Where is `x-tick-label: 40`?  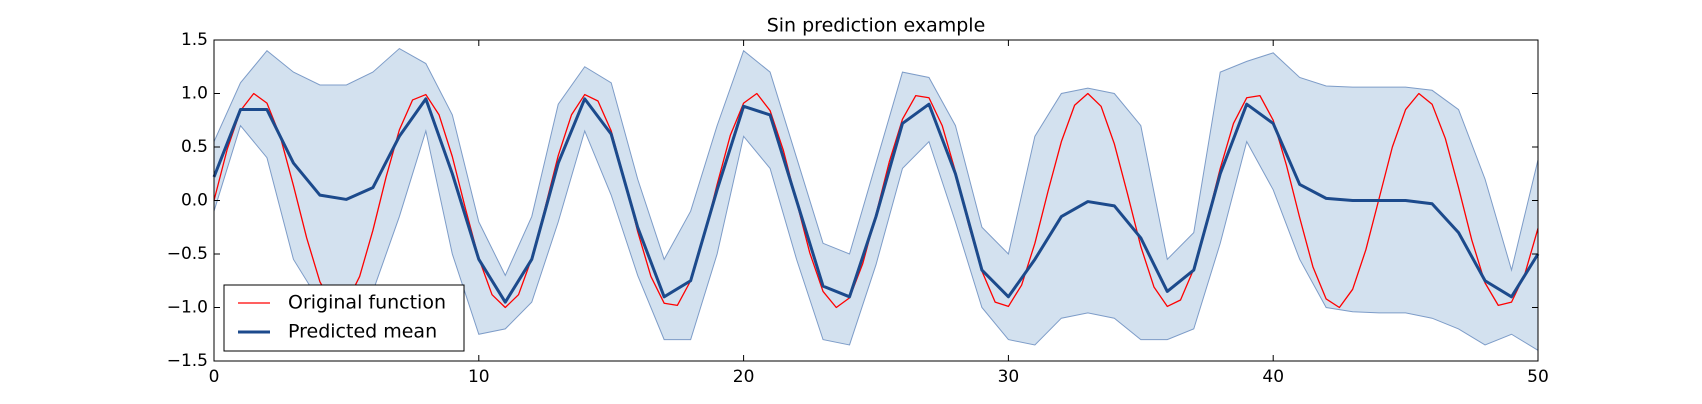
x-tick-label: 40 is located at coordinates (1273, 377).